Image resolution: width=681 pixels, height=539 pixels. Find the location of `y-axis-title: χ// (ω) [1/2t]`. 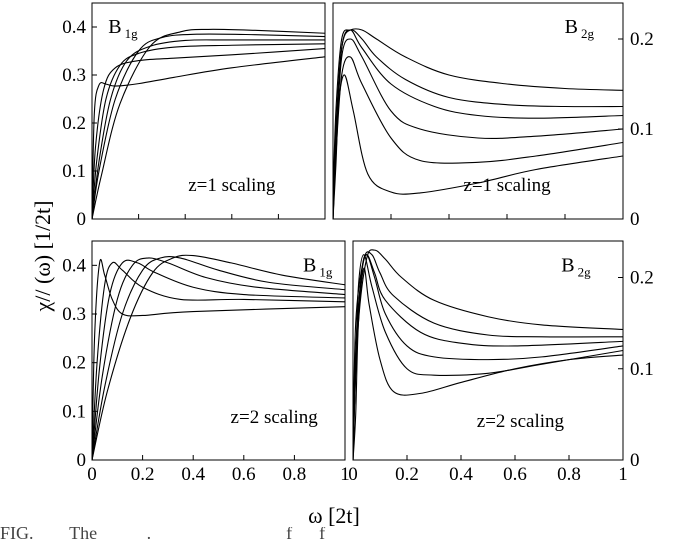

y-axis-title: χ// (ω) [1/2t] is located at coordinates (42, 257).